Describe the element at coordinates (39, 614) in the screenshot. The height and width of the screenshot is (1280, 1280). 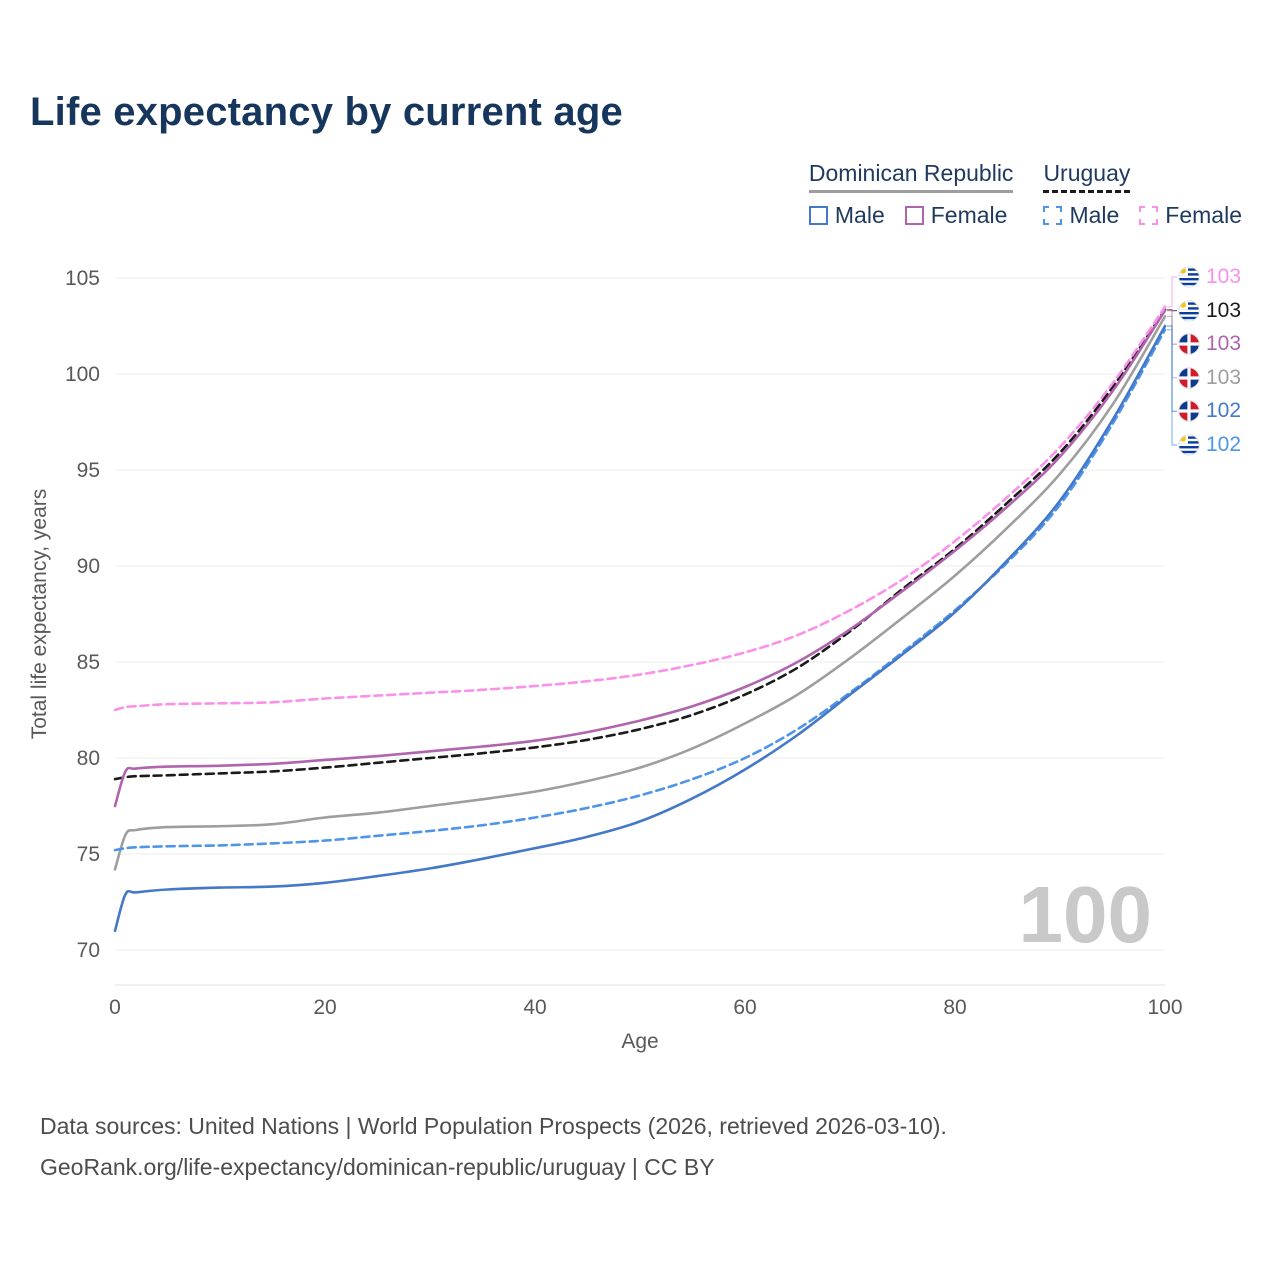
I see `y-axis-title: Total life expectancy, years` at that location.